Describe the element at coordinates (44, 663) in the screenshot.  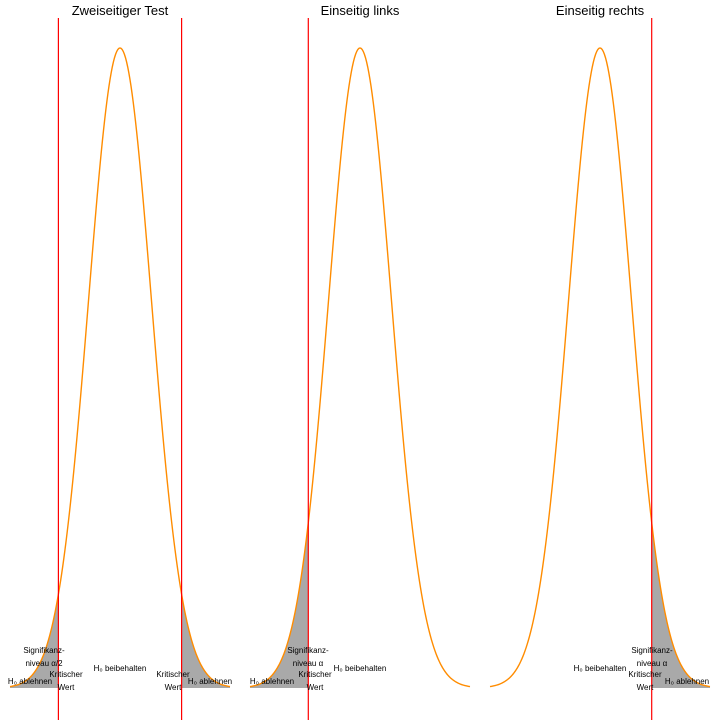
I see `significance-label-line2: niveau α/2` at that location.